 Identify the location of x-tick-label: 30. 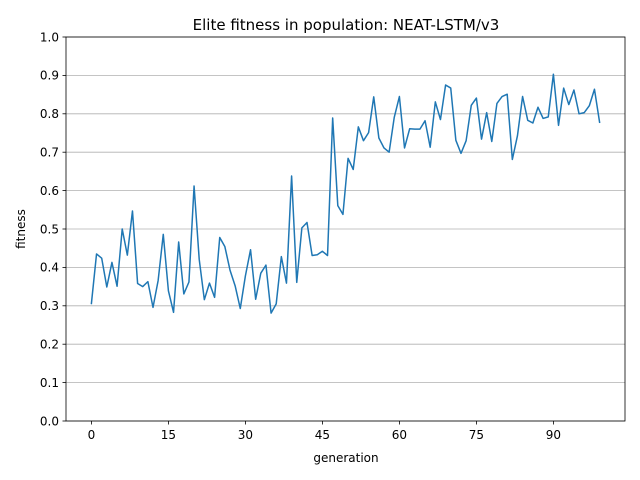
(245, 435).